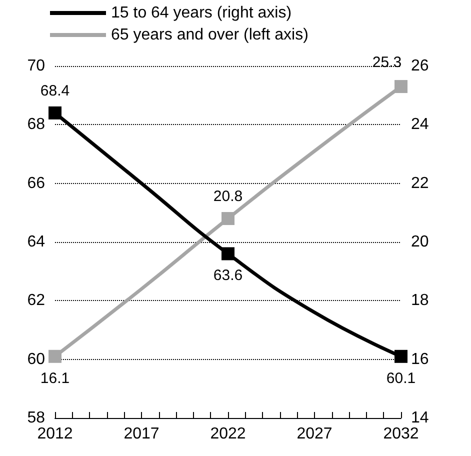 Image resolution: width=471 pixels, height=456 pixels. I want to click on y2-tick-label: 24, so click(420, 125).